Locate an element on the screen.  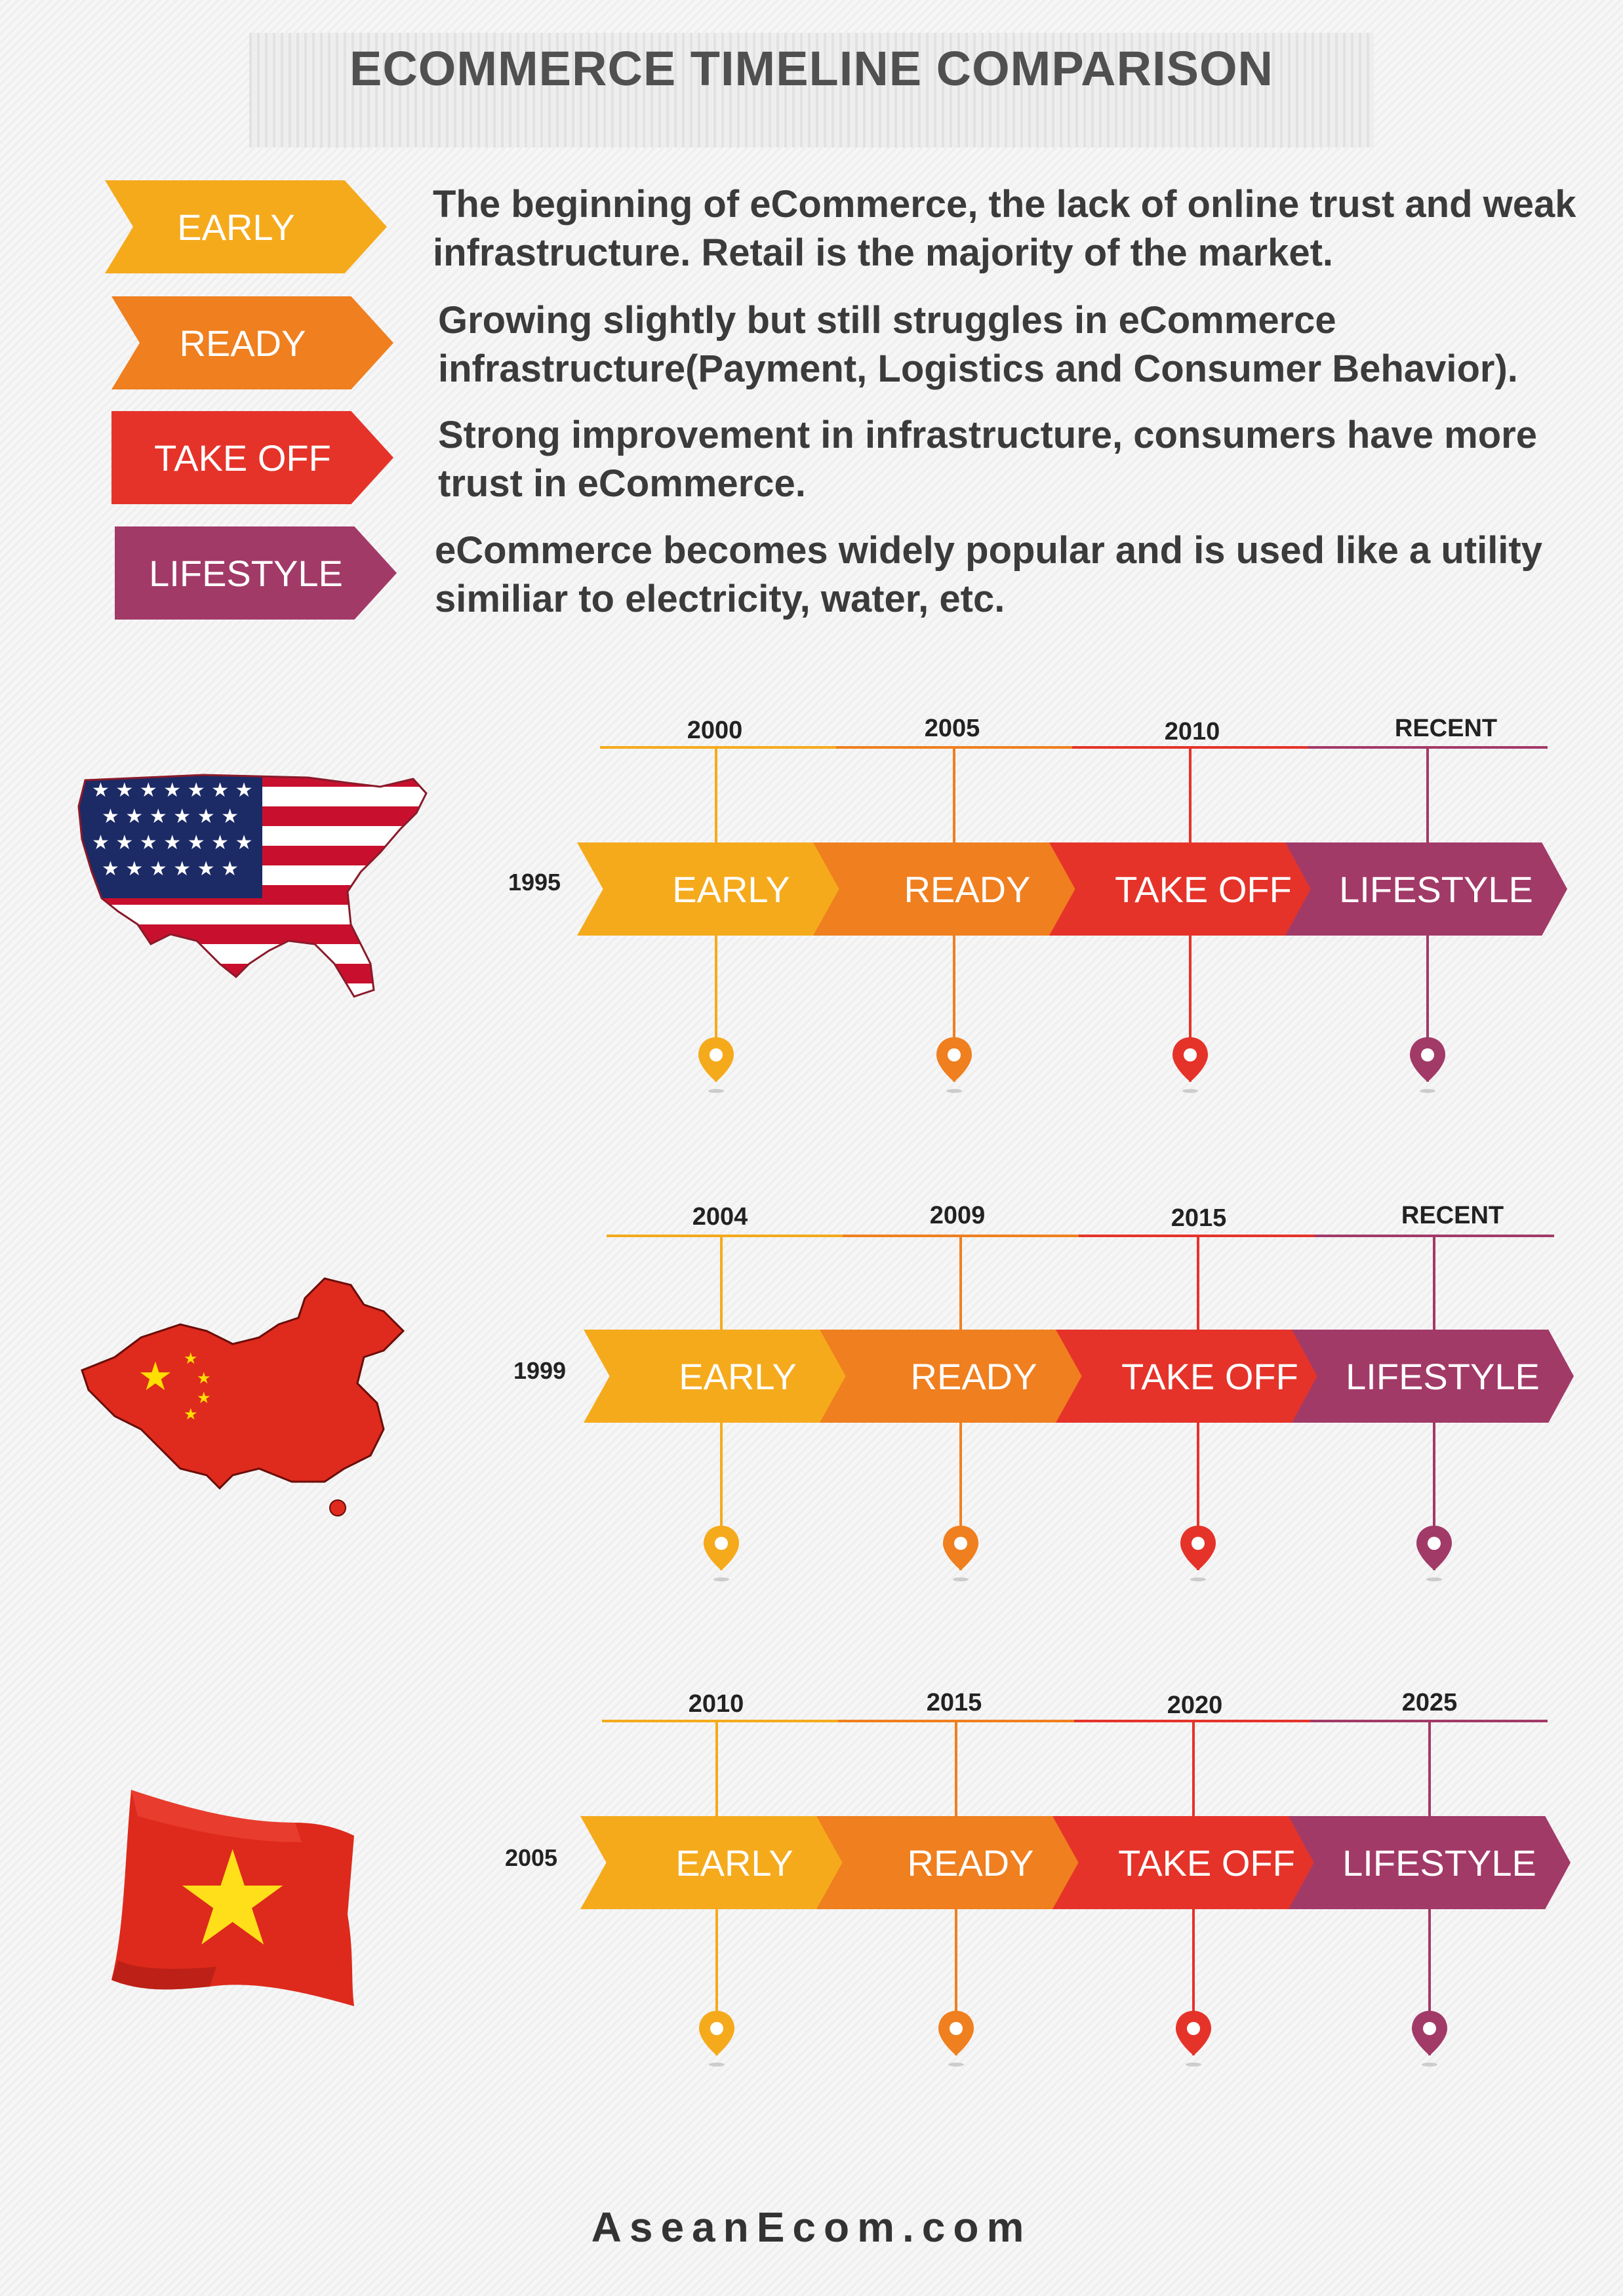
legend-label-lifestyle: LIFESTYLE is located at coordinates (246, 573).